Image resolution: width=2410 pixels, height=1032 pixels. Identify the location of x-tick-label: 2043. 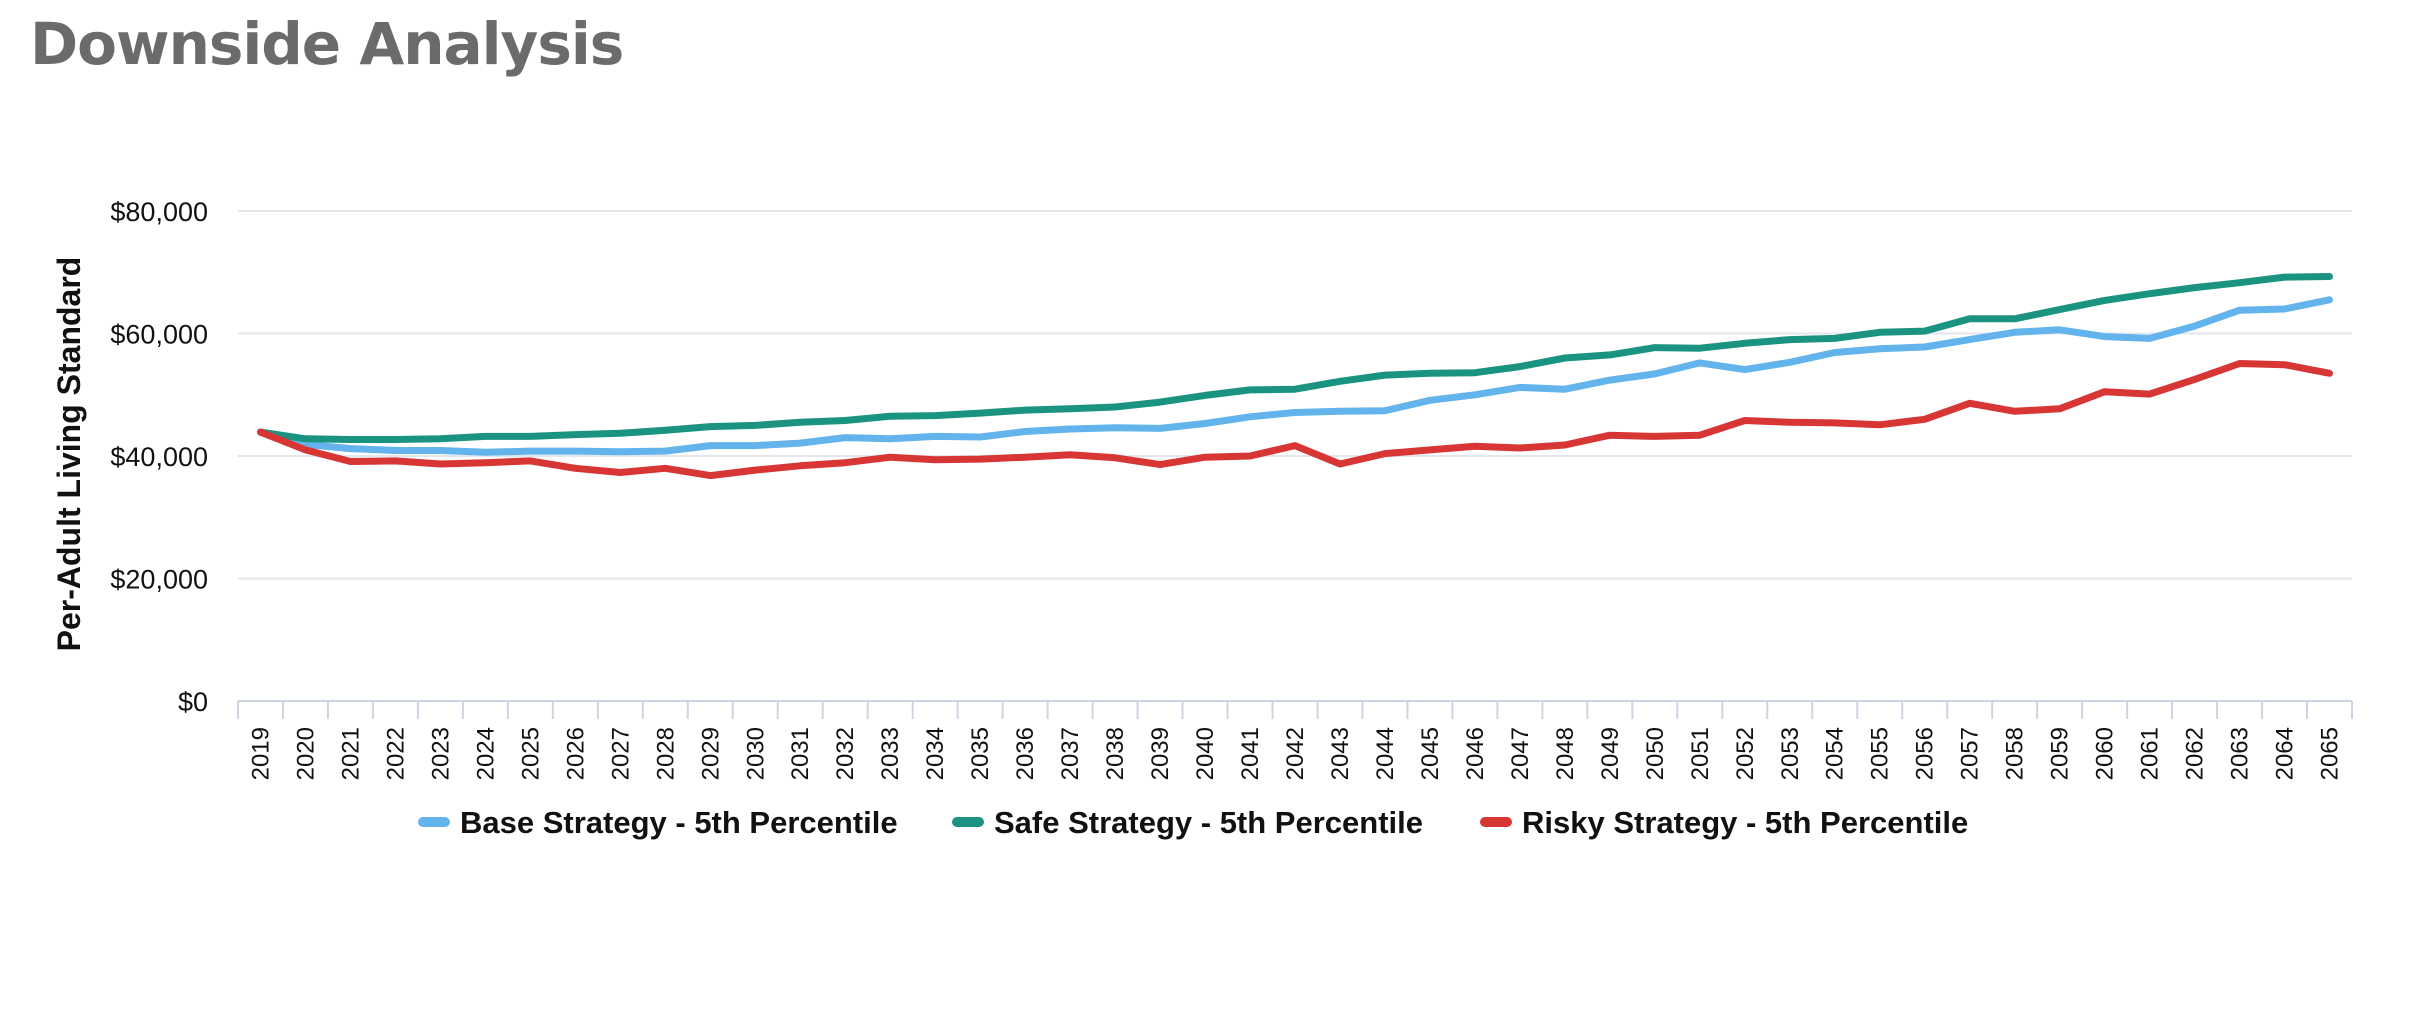
(1340, 753).